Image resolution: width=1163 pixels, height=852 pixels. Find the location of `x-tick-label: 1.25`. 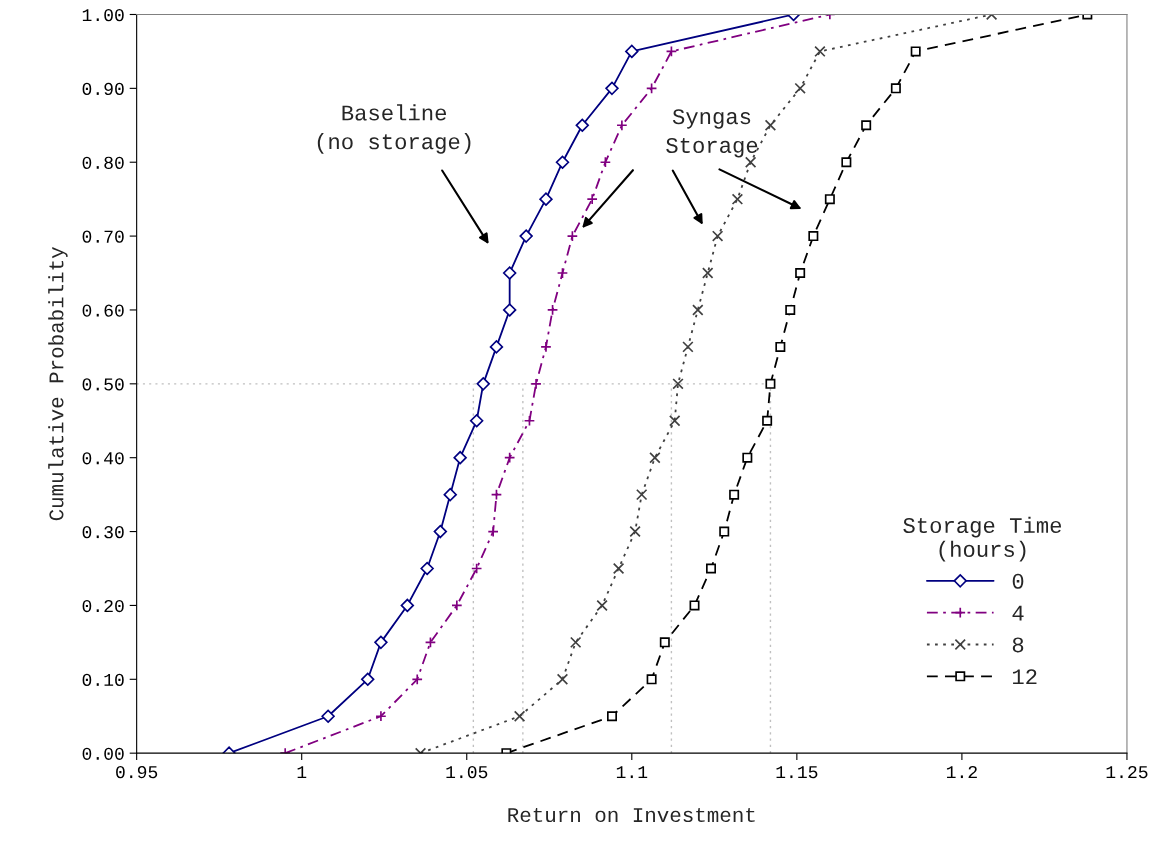

x-tick-label: 1.25 is located at coordinates (1127, 772).